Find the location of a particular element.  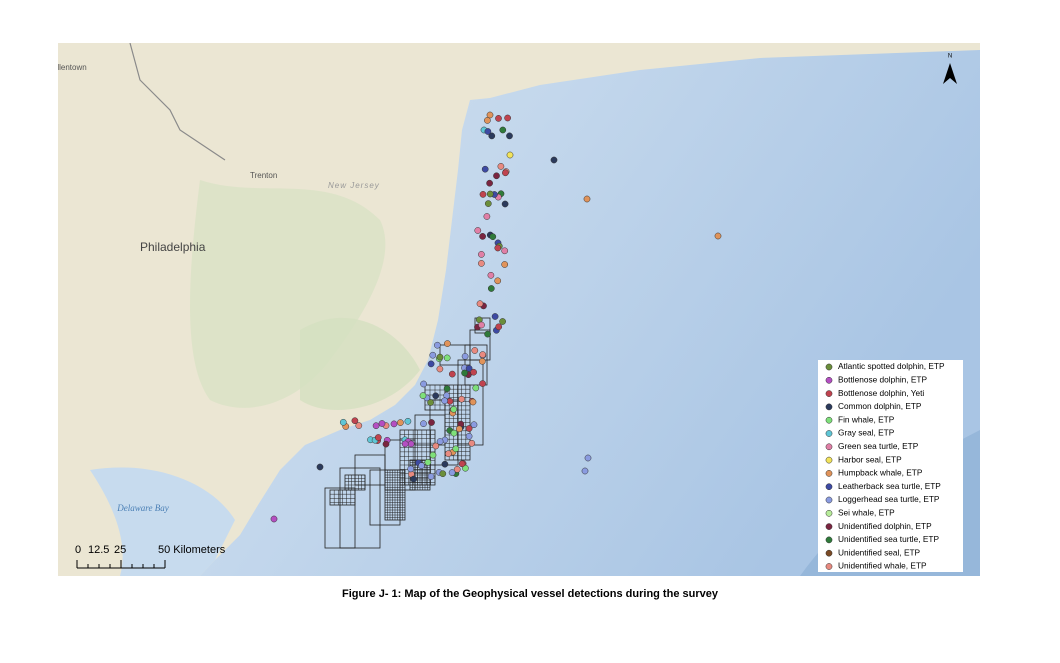

scale-label: 12.5 is located at coordinates (98, 550).